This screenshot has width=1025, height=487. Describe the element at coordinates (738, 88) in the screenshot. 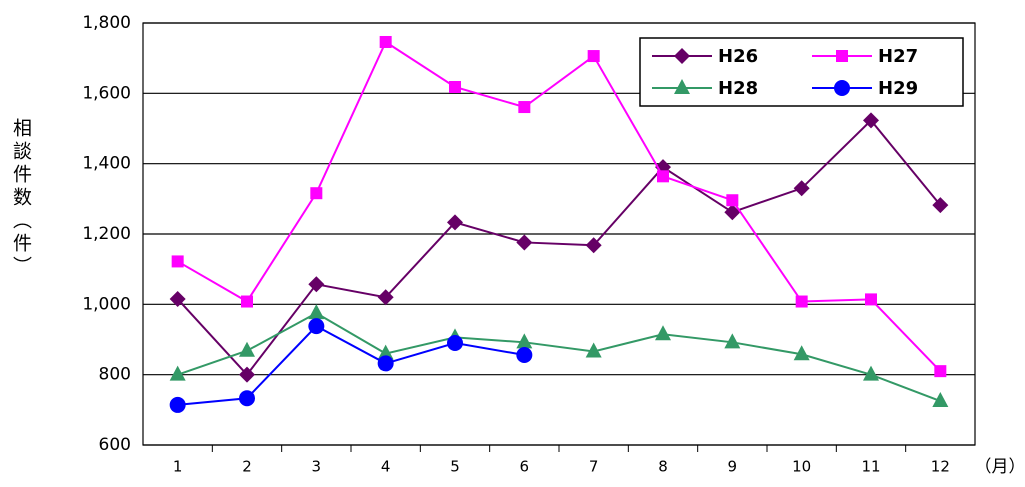

I see `legend-label: H28` at that location.